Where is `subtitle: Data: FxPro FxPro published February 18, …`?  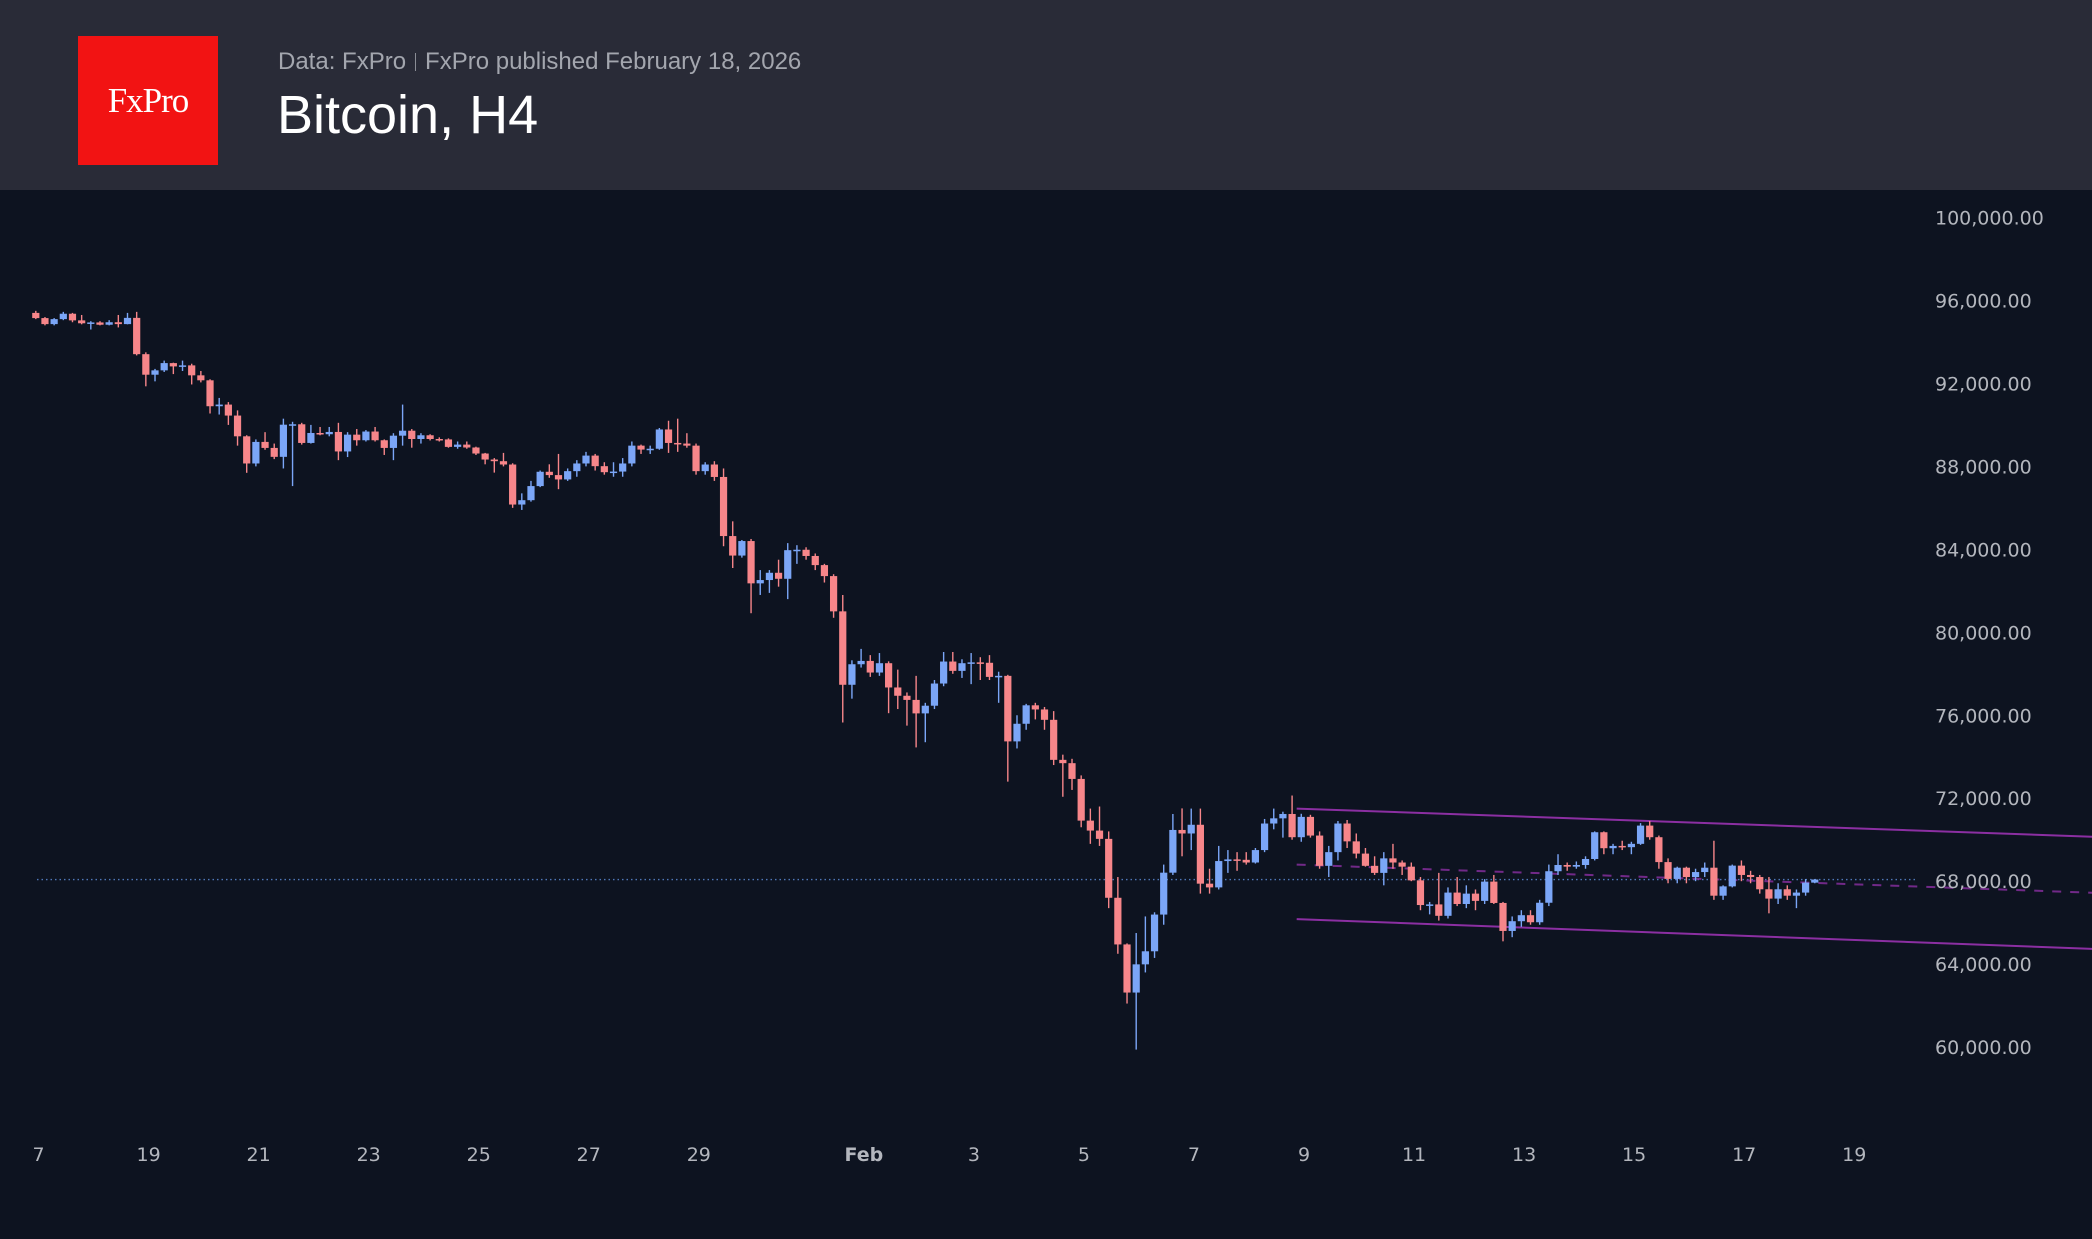 subtitle: Data: FxPro FxPro published February 18, … is located at coordinates (539, 62).